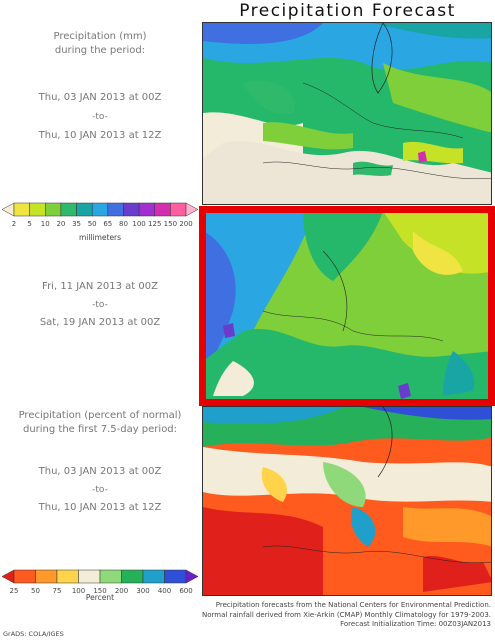 This screenshot has height=640, width=495. What do you see at coordinates (347, 11) in the screenshot?
I see `page-title: Precipitation Forecast` at bounding box center [347, 11].